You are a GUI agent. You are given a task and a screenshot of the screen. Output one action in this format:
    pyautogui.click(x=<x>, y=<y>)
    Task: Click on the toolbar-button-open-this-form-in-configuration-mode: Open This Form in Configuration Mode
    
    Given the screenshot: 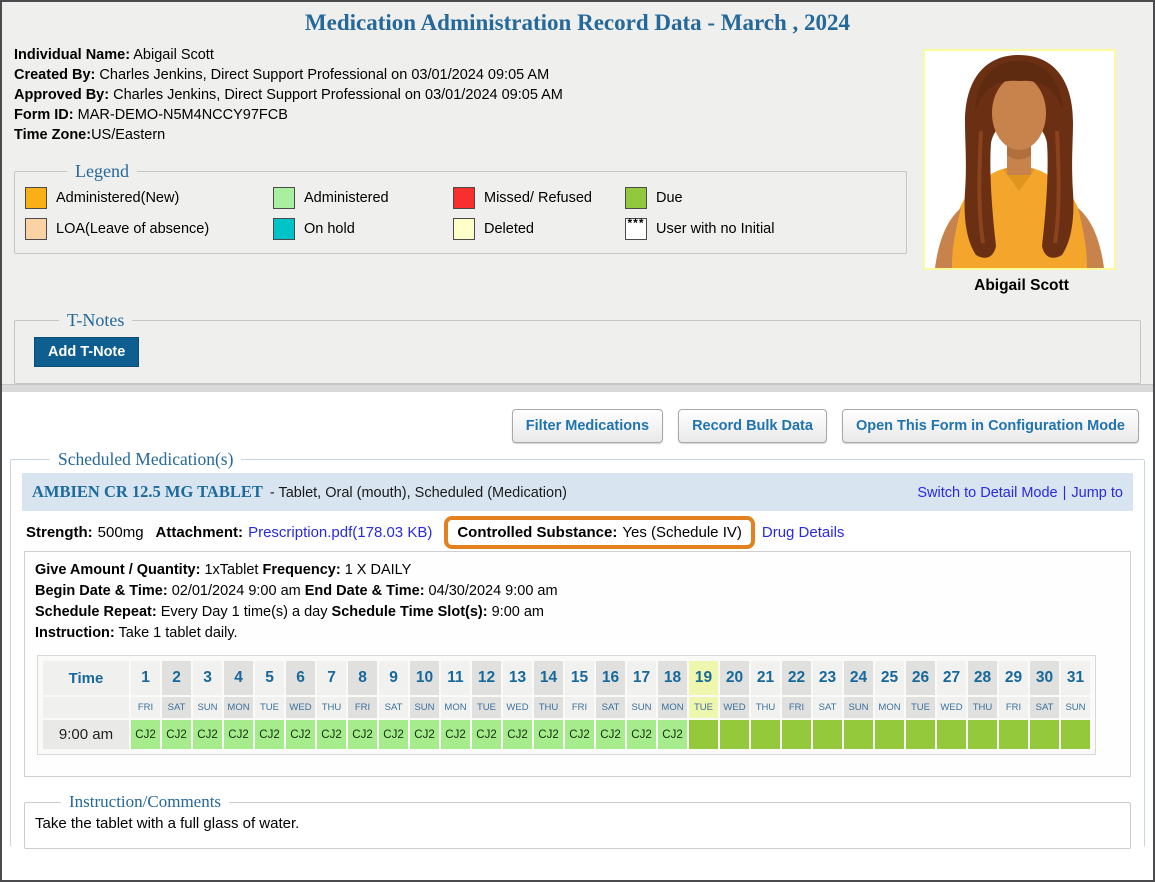 What is the action you would take?
    pyautogui.click(x=990, y=426)
    